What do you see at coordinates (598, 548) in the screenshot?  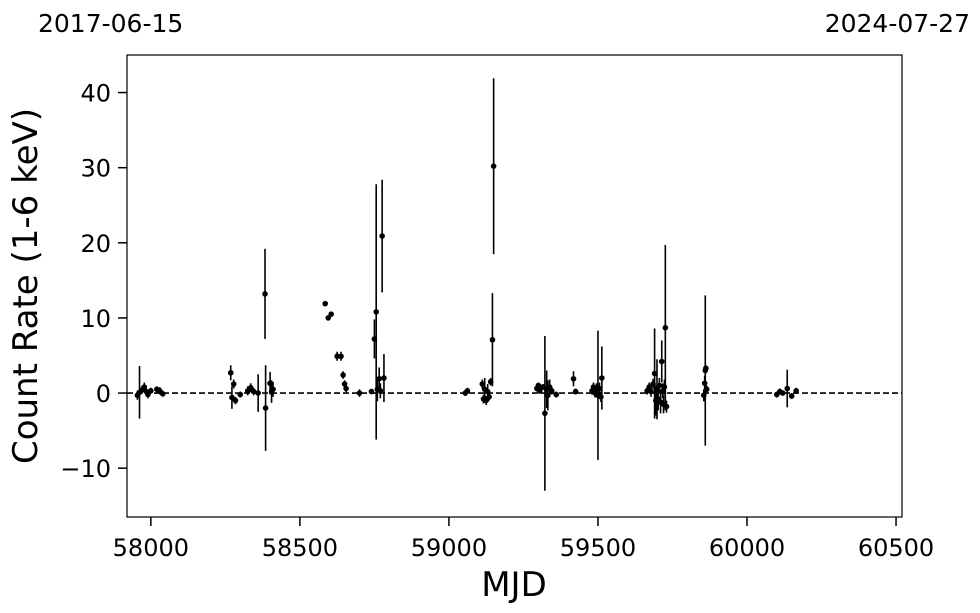 I see `x-tick-label: 59500` at bounding box center [598, 548].